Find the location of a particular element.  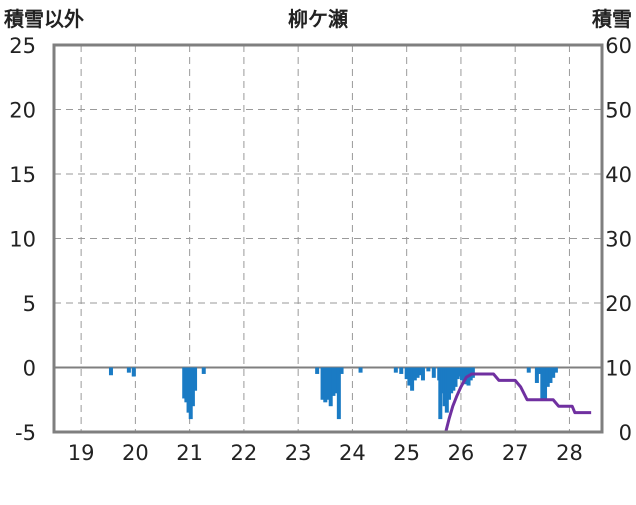

x-tick-label: 24 is located at coordinates (352, 453).